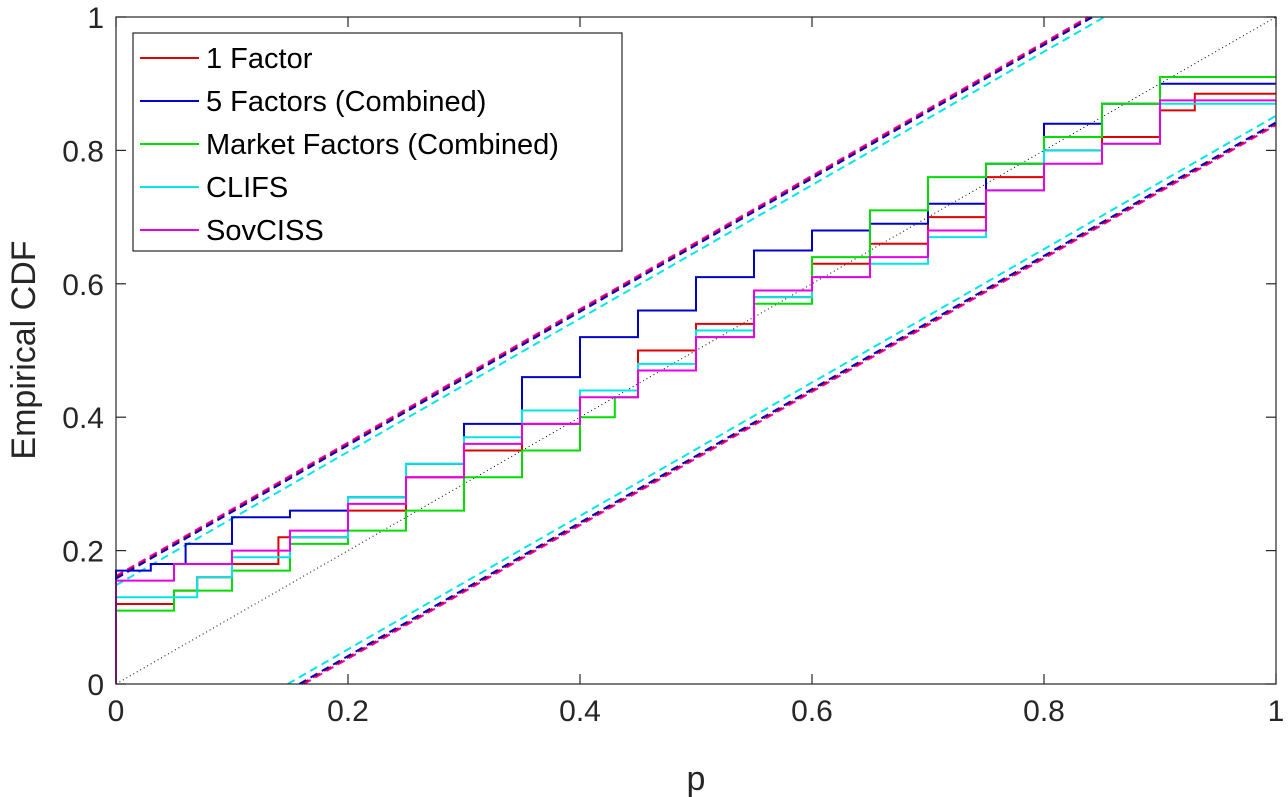 This screenshot has width=1288, height=797. I want to click on y-tick-label: 0.4, so click(83, 418).